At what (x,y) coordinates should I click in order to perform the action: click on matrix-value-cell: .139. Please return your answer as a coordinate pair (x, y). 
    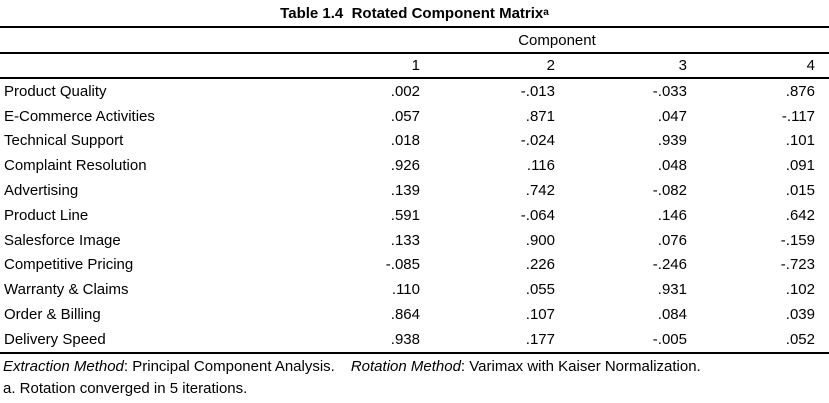
    Looking at the image, I should click on (405, 191).